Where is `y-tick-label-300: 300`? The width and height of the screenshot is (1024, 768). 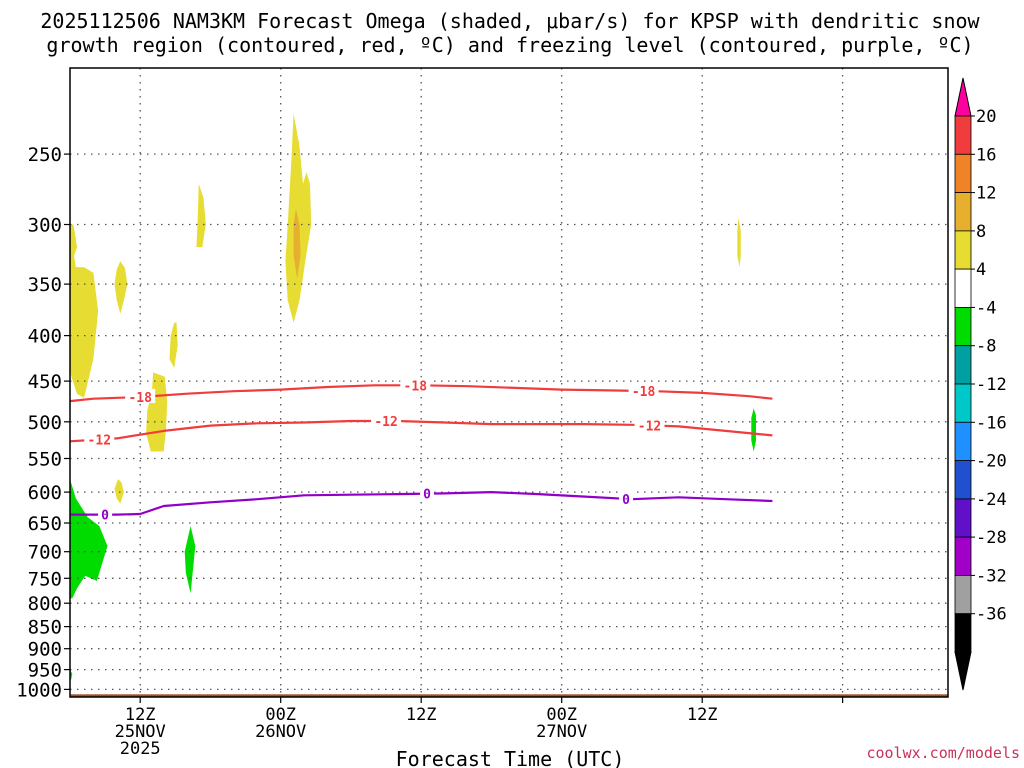 y-tick-label-300: 300 is located at coordinates (45, 226).